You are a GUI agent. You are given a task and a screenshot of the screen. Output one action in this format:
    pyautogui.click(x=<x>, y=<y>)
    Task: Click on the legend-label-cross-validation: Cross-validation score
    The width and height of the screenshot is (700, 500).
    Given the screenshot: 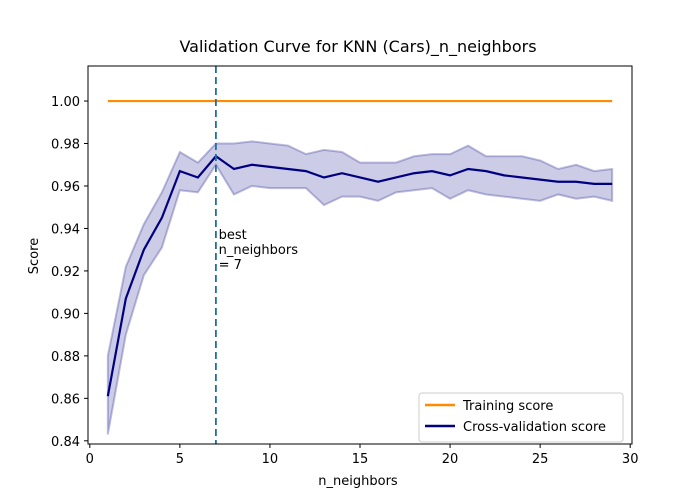 What is the action you would take?
    pyautogui.click(x=534, y=427)
    